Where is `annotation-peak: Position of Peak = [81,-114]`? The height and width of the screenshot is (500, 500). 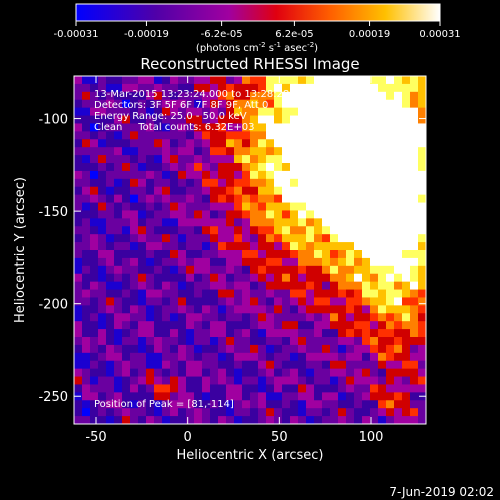 annotation-peak: Position of Peak = [81,-114] is located at coordinates (164, 404).